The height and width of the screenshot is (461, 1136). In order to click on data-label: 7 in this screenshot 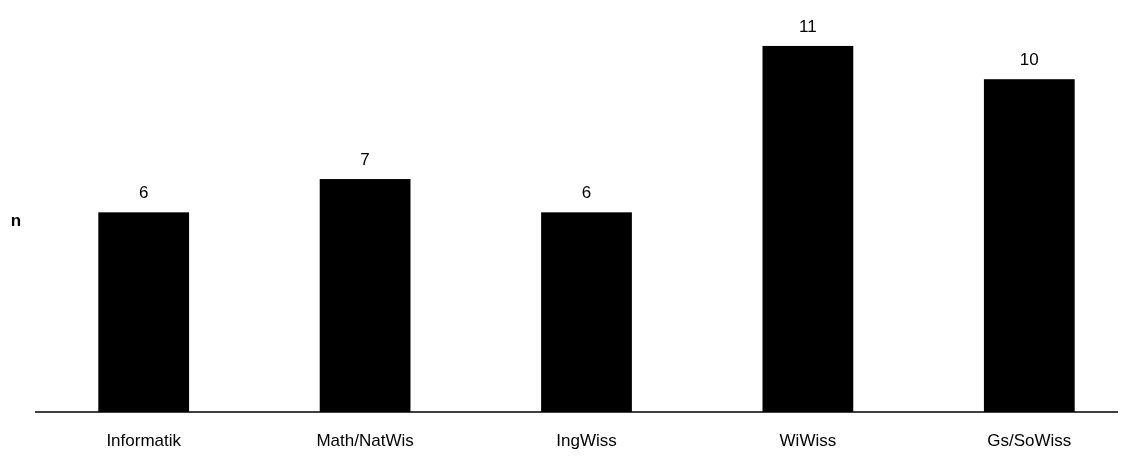, I will do `click(365, 160)`.